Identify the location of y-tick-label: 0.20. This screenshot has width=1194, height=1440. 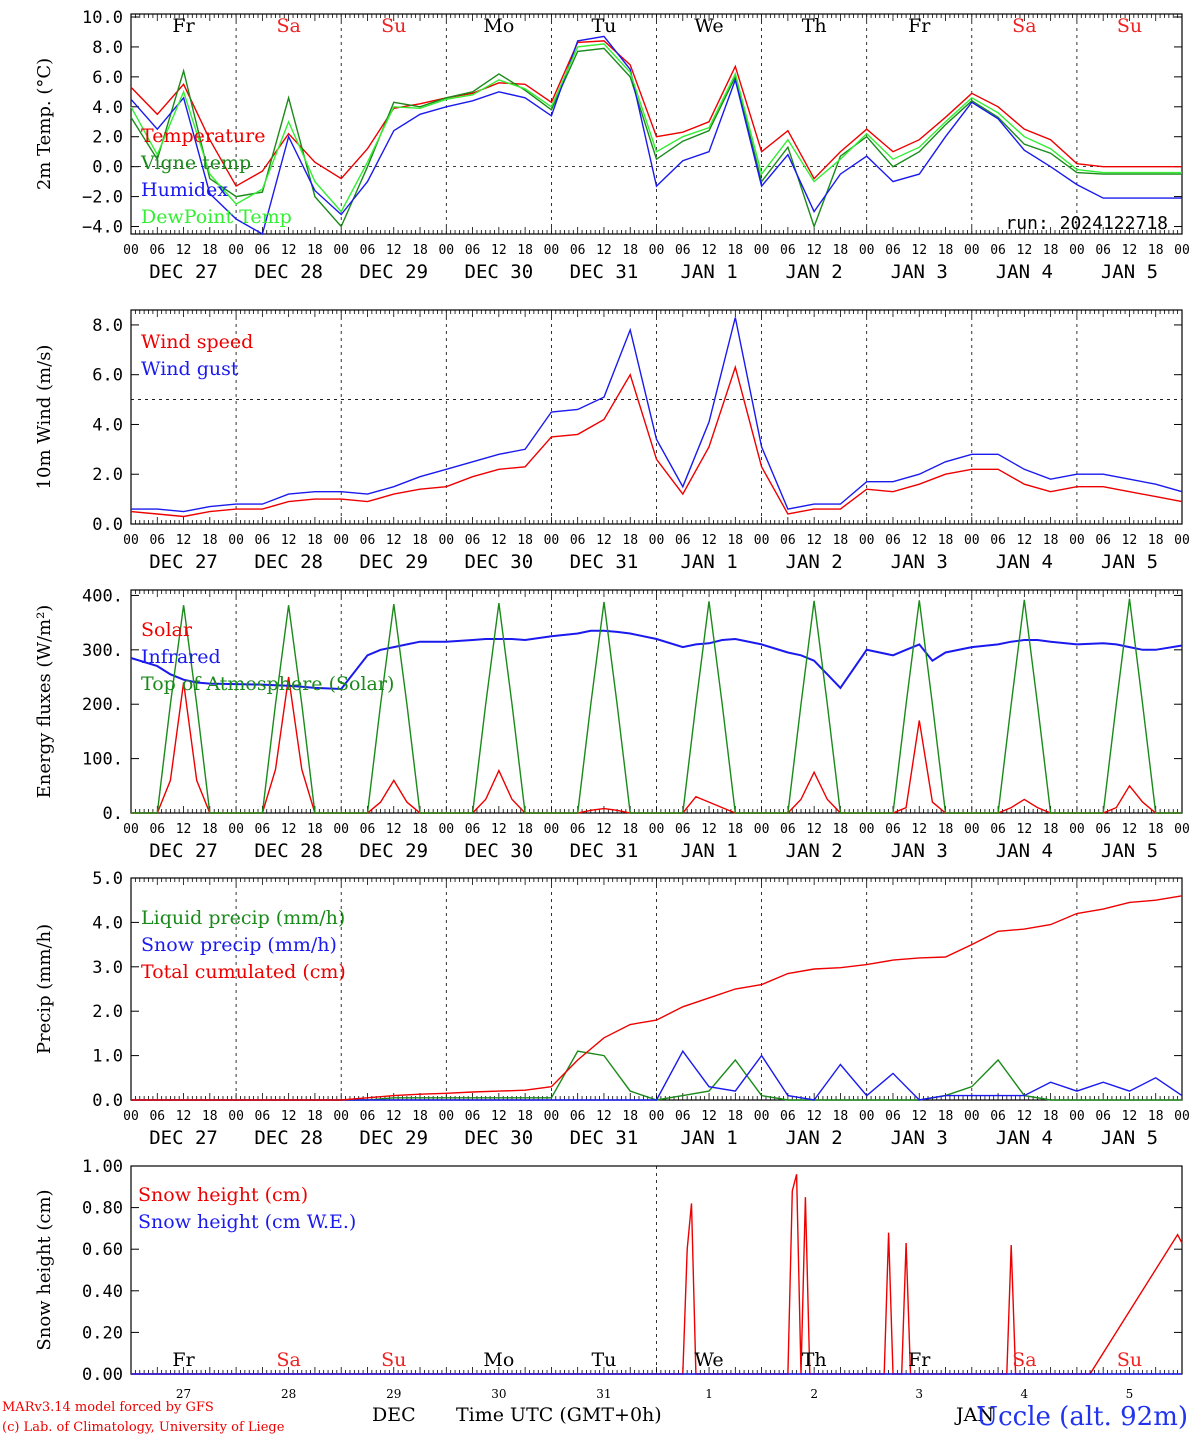
(102, 1333).